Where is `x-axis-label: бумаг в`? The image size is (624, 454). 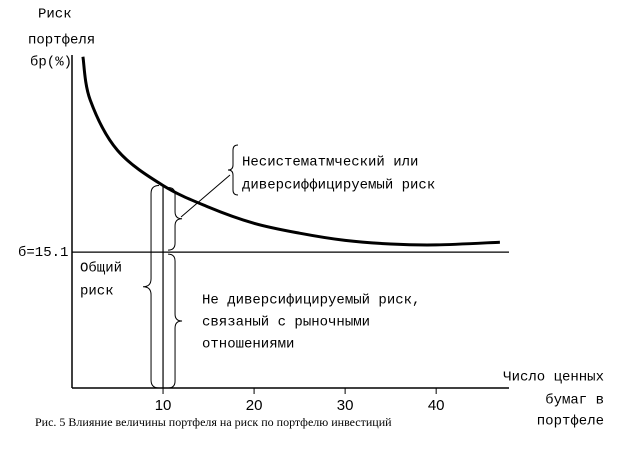 x-axis-label: бумаг в is located at coordinates (574, 400).